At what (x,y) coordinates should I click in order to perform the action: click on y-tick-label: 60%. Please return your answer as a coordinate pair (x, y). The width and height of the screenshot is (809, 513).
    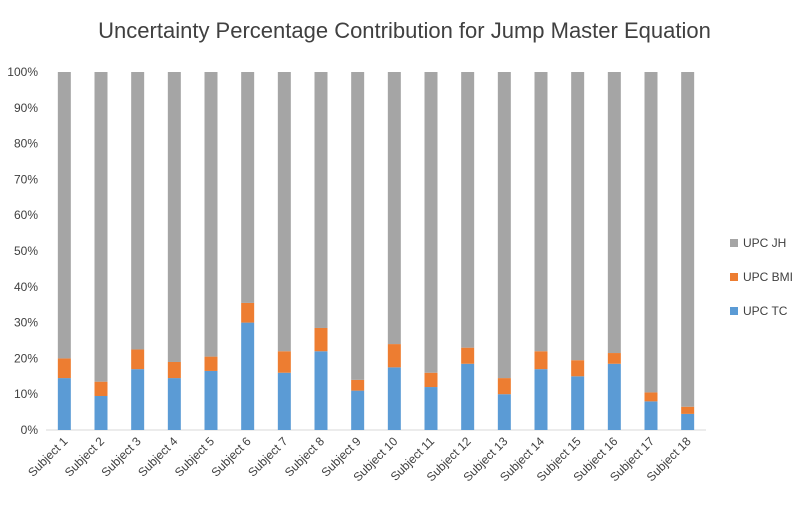
    Looking at the image, I should click on (26, 215).